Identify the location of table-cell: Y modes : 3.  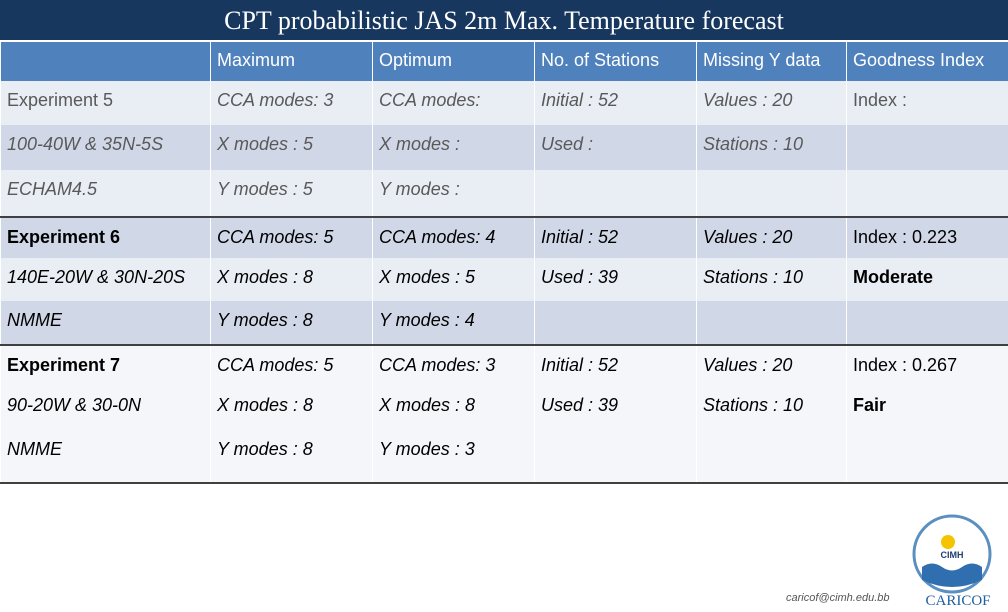
(453, 457).